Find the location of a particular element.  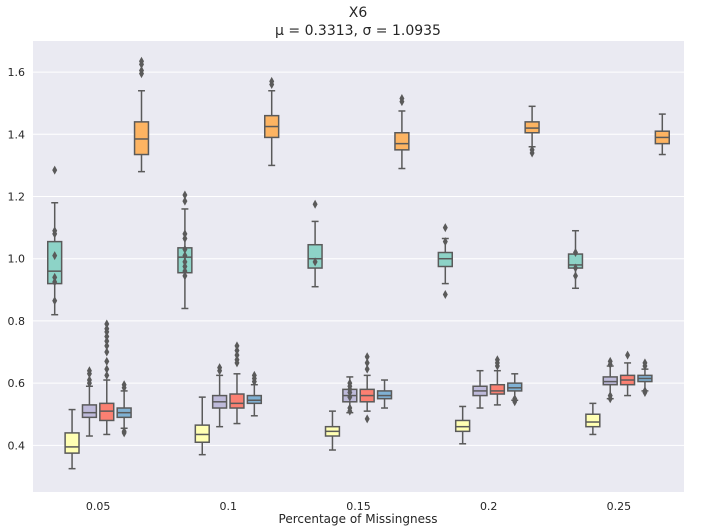

box-series-1-0.25 is located at coordinates (575, 259).